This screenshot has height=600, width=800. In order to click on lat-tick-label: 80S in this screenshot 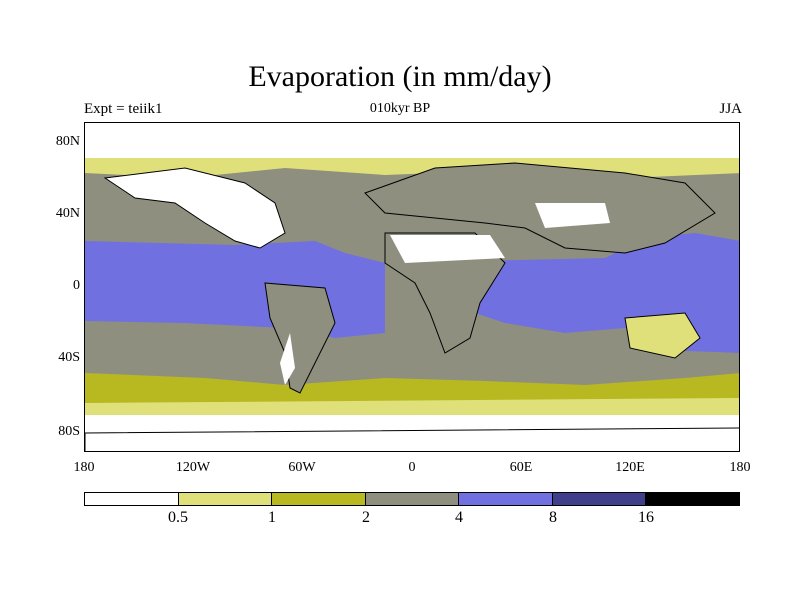, I will do `click(69, 431)`.